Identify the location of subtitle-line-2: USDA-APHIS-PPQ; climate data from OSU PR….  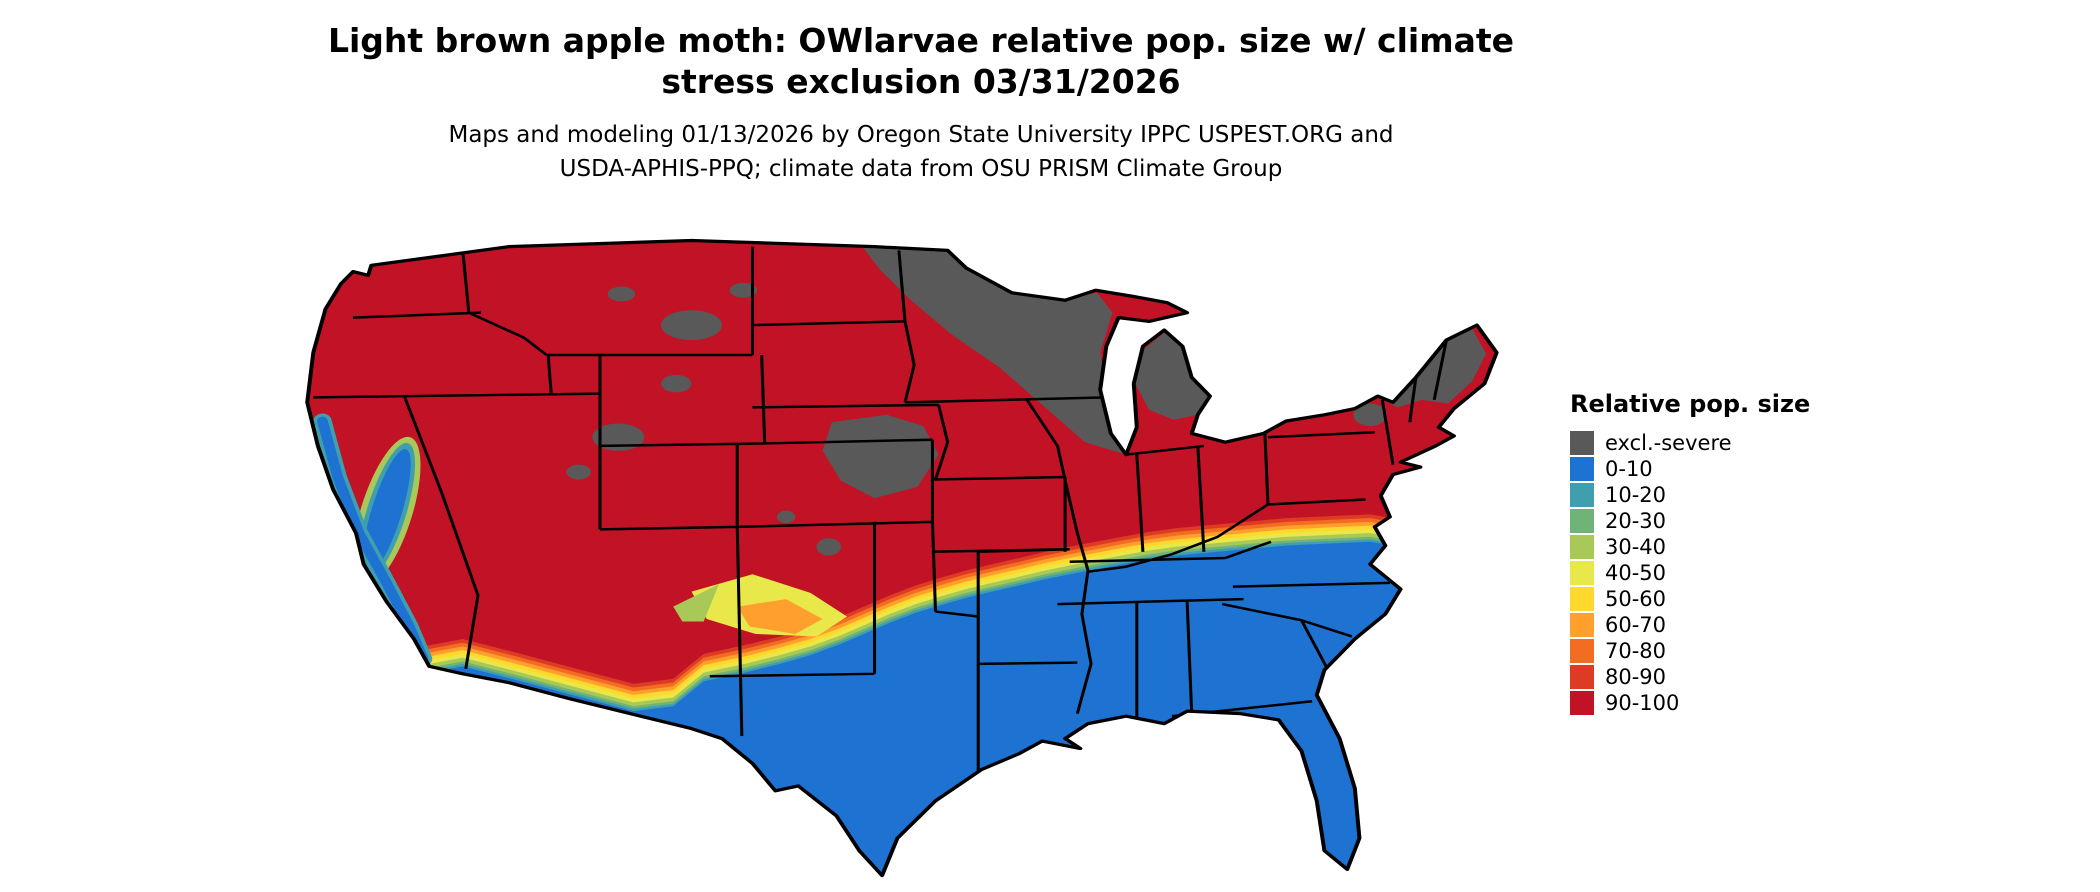
(921, 169).